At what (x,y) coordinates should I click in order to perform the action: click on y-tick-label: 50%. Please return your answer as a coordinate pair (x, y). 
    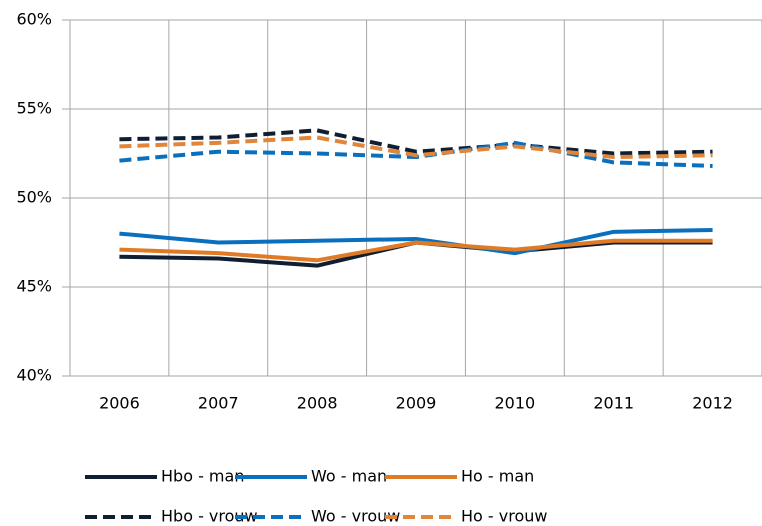
    Looking at the image, I should click on (34, 197).